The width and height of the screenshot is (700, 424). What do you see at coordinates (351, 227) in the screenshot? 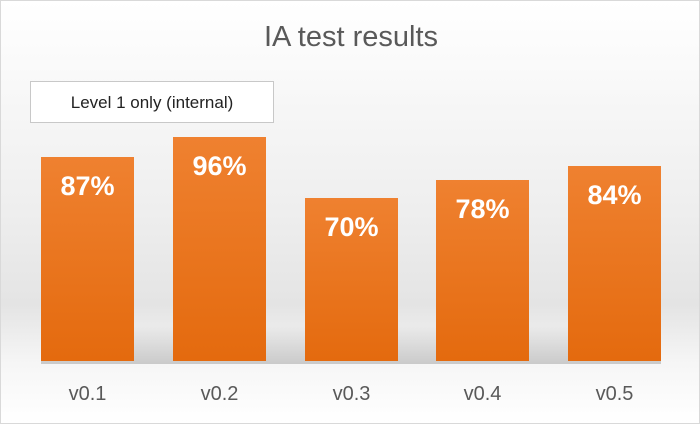
I see `bar-value: 70%` at bounding box center [351, 227].